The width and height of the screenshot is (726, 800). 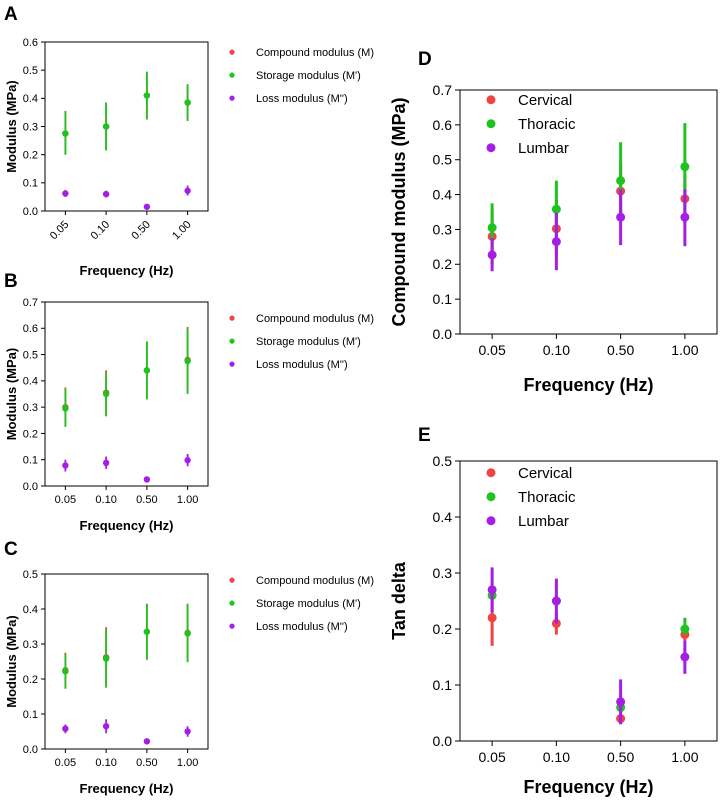 What do you see at coordinates (545, 100) in the screenshot?
I see `legend-label: Cervical` at bounding box center [545, 100].